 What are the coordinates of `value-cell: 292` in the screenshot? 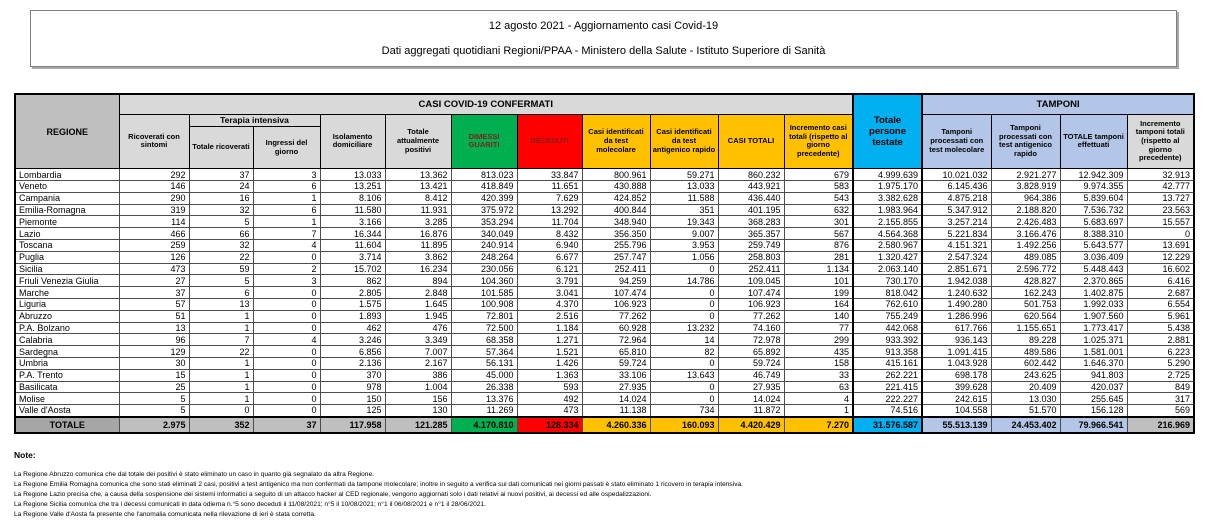 It's located at (154, 175).